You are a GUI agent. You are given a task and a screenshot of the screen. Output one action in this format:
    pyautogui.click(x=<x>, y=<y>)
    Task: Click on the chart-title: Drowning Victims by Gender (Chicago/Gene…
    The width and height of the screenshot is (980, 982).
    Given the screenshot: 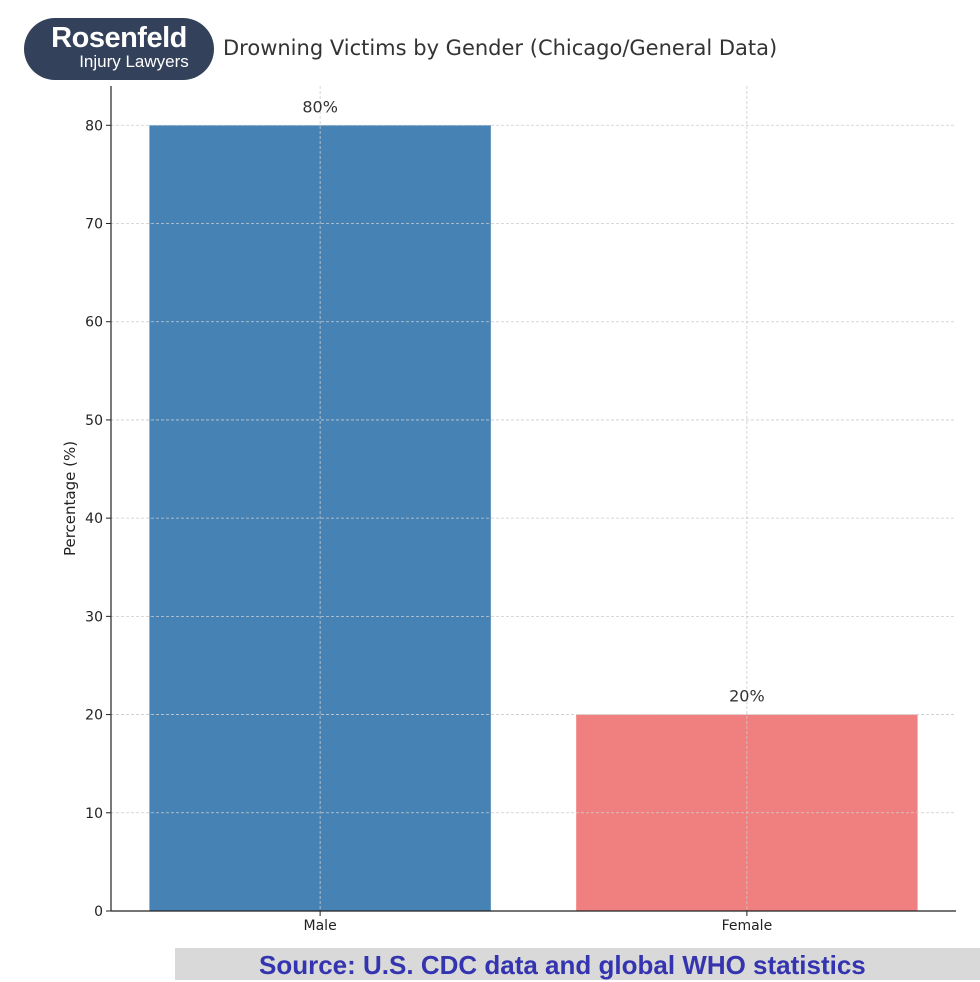 What is the action you would take?
    pyautogui.click(x=500, y=48)
    